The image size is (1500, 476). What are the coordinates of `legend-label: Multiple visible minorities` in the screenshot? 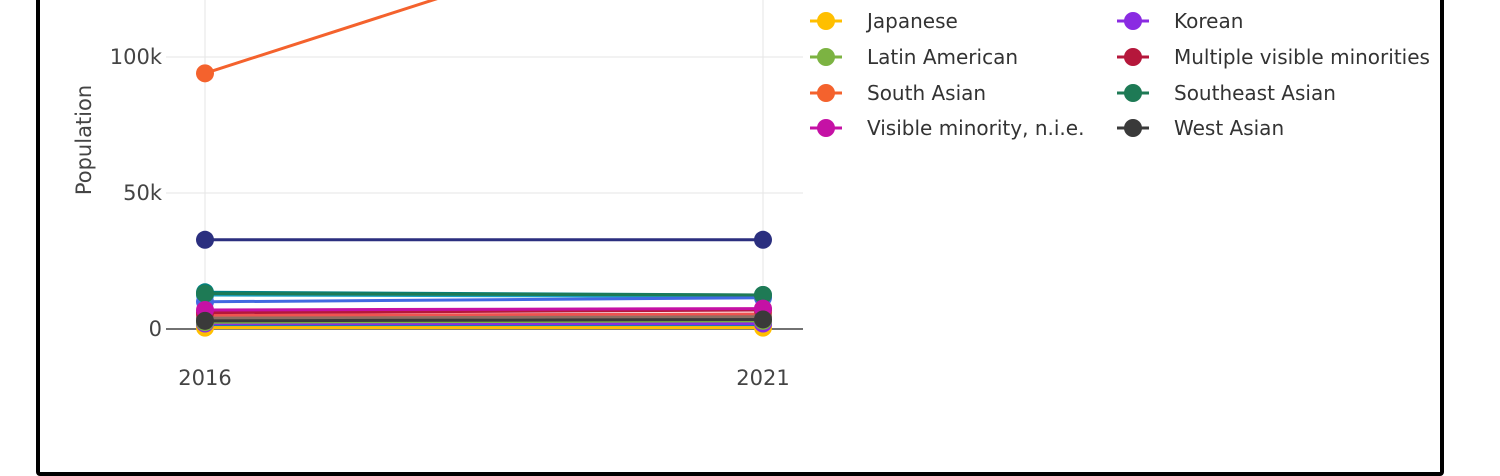 It's located at (1302, 57).